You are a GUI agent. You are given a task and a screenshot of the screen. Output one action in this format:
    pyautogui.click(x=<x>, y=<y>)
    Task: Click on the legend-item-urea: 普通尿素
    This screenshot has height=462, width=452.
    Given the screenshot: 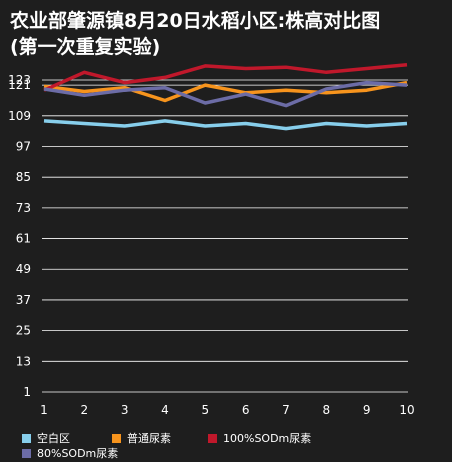 What is the action you would take?
    pyautogui.click(x=141, y=438)
    